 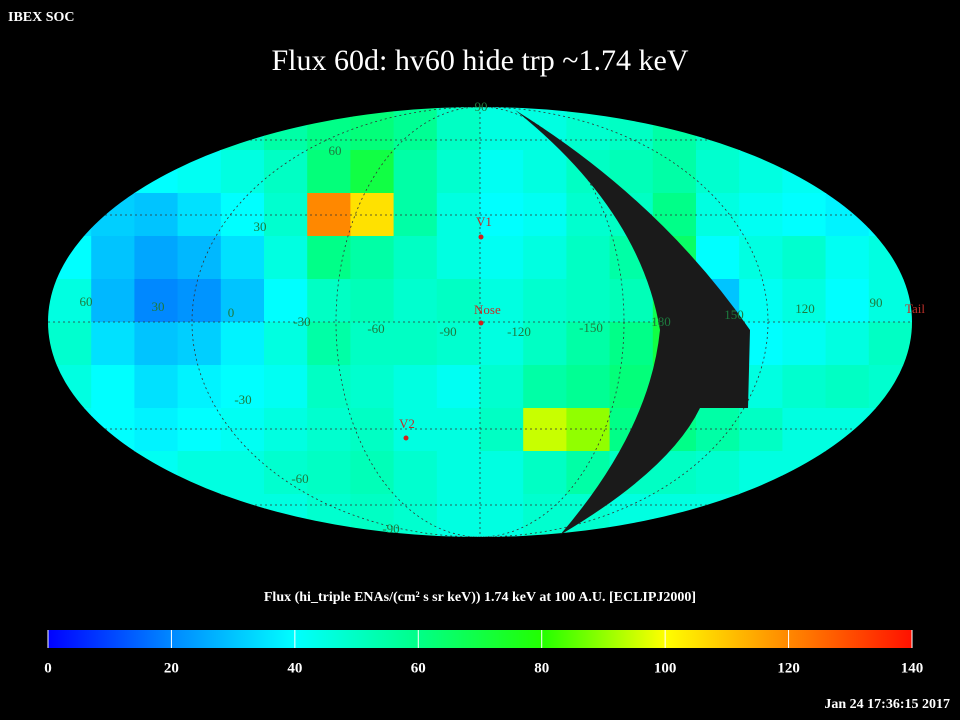 I want to click on colorbar-tick-label: 80, so click(x=541, y=668).